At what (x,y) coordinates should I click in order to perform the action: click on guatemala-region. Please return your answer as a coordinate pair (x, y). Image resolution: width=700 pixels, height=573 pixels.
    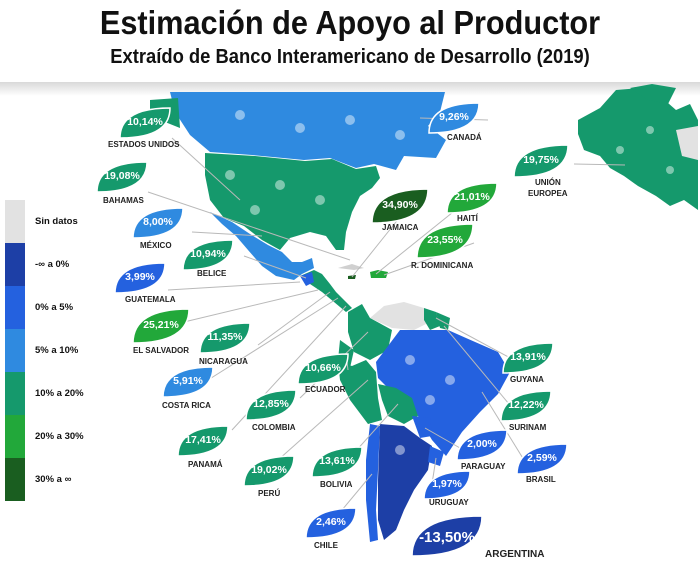
    Looking at the image, I should click on (307, 279).